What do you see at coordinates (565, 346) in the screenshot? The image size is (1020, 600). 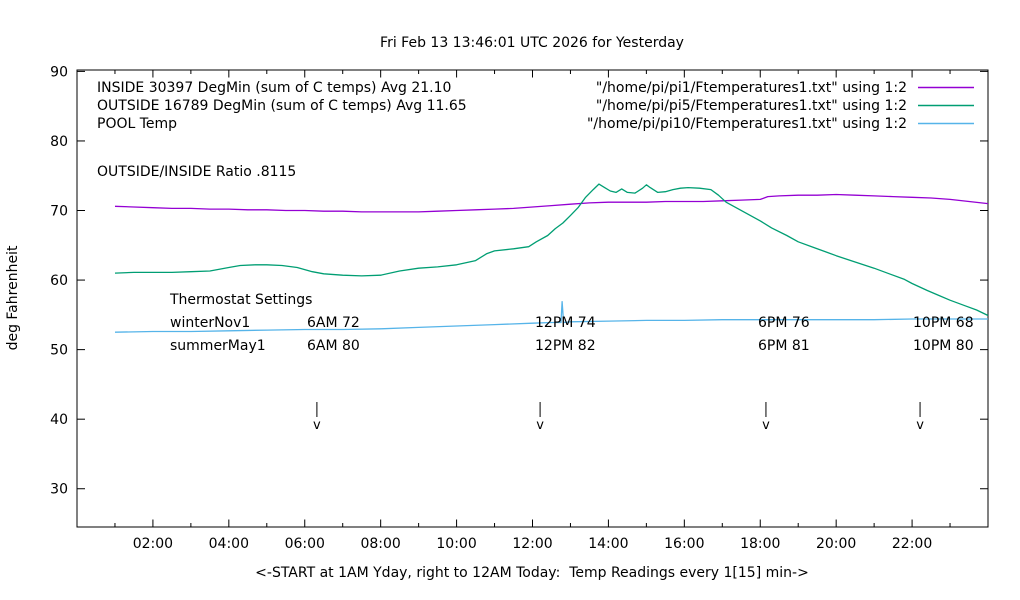 I see `thermostat-summer-12pm: 12PM 82` at bounding box center [565, 346].